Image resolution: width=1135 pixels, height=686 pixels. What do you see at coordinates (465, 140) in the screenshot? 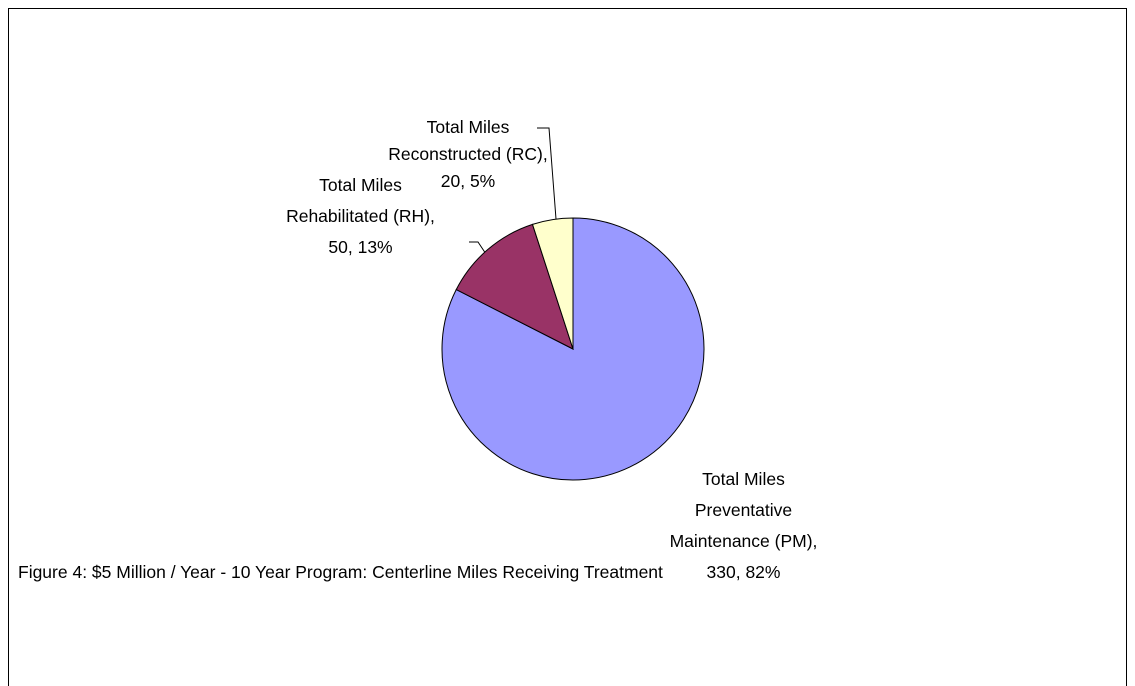
I see `category-label: Total Miles Reconstructed (RC)` at bounding box center [465, 140].